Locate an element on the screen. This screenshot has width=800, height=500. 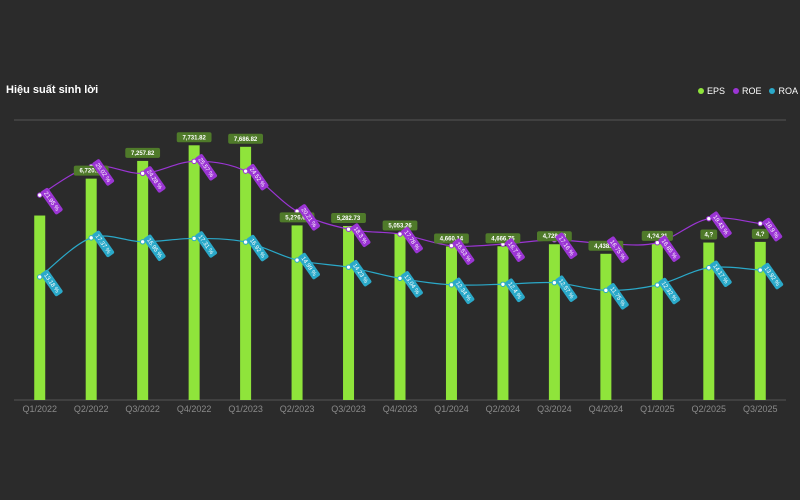
x-tick-label: Q2/2025 is located at coordinates (709, 409).